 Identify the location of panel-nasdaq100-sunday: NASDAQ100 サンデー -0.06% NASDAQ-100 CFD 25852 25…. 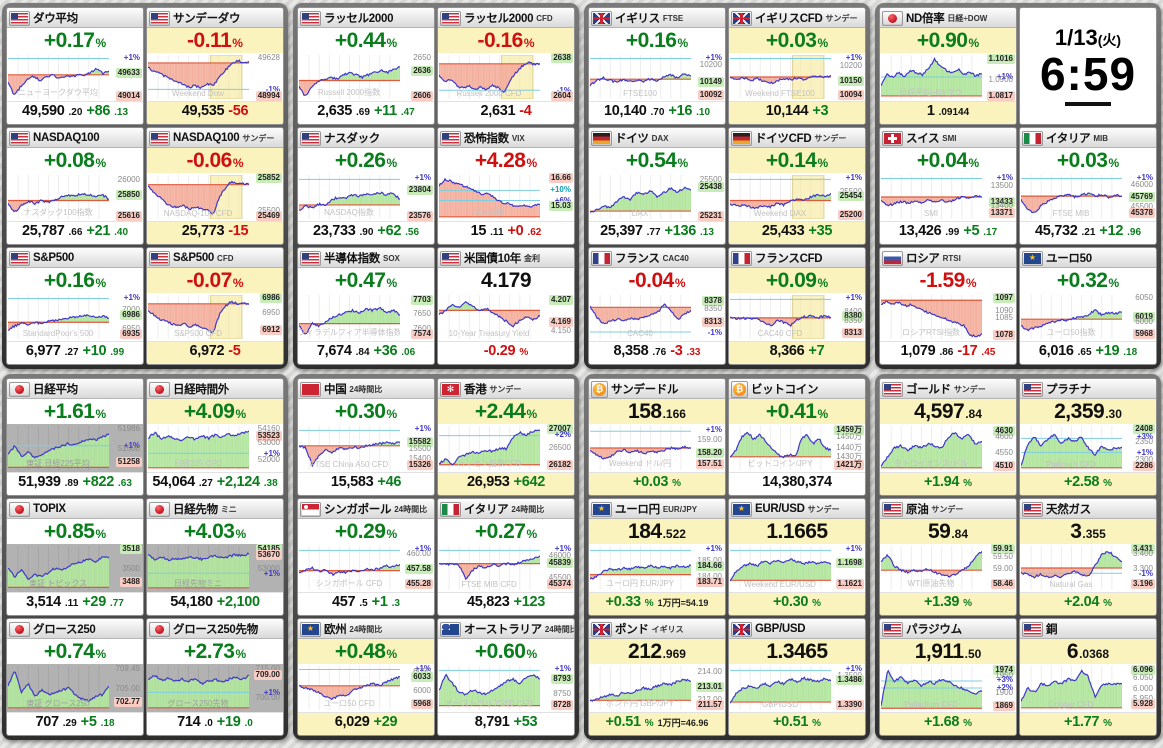
(215, 186).